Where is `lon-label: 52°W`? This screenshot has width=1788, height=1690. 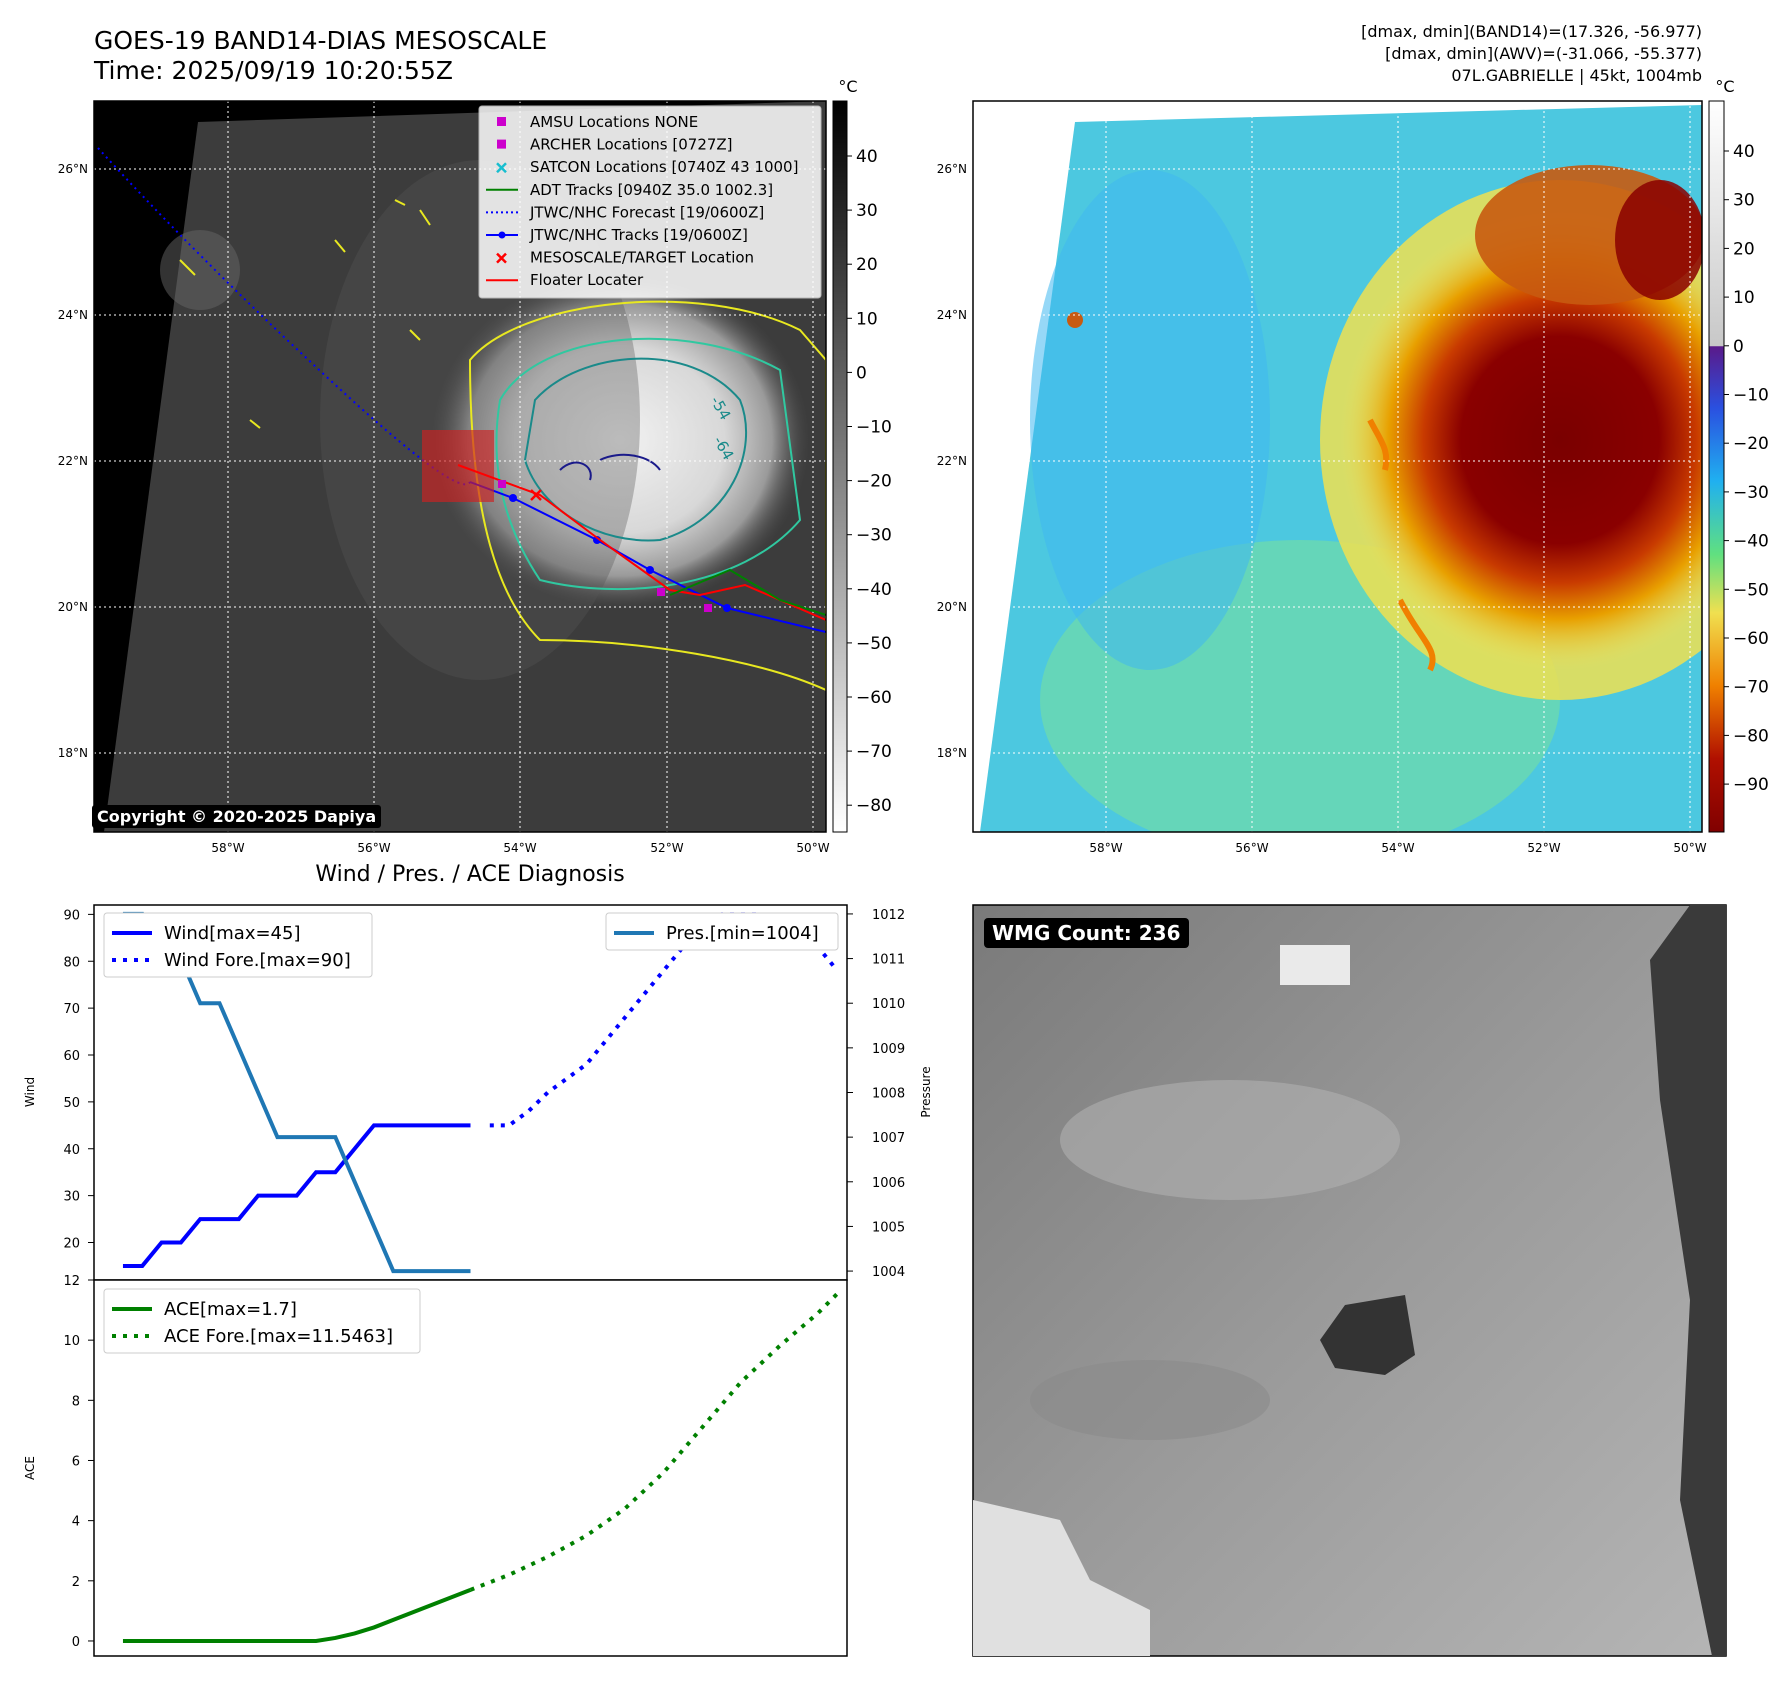 lon-label: 52°W is located at coordinates (1543, 848).